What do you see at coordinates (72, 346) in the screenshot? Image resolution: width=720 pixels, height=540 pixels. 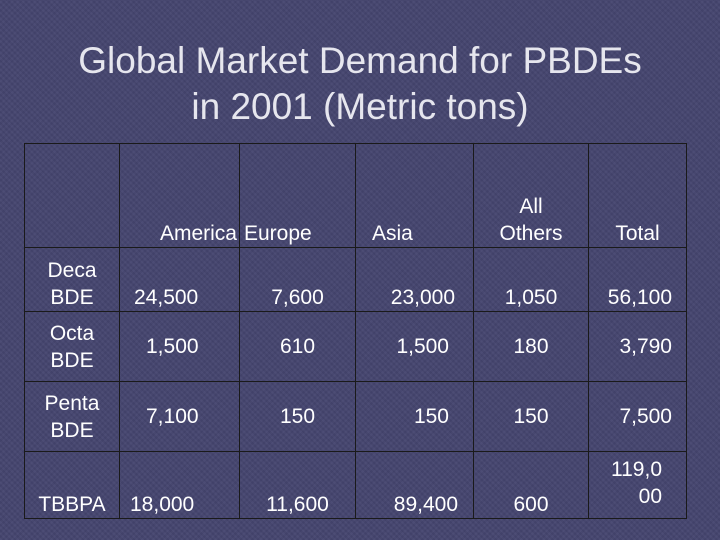 I see `row-label-octa-bde: Octa BDE` at bounding box center [72, 346].